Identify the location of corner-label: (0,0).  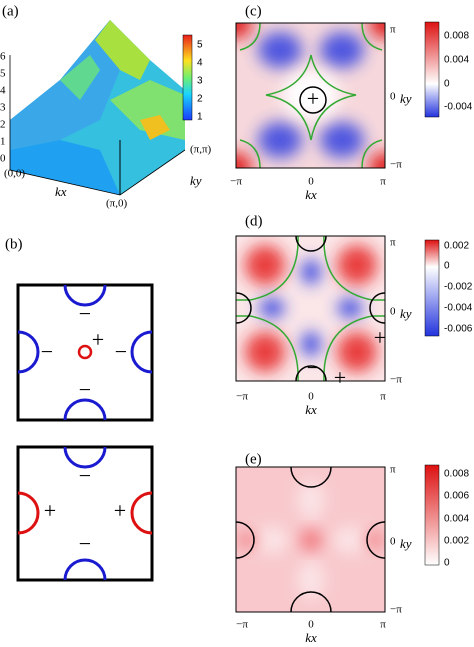
(14, 174).